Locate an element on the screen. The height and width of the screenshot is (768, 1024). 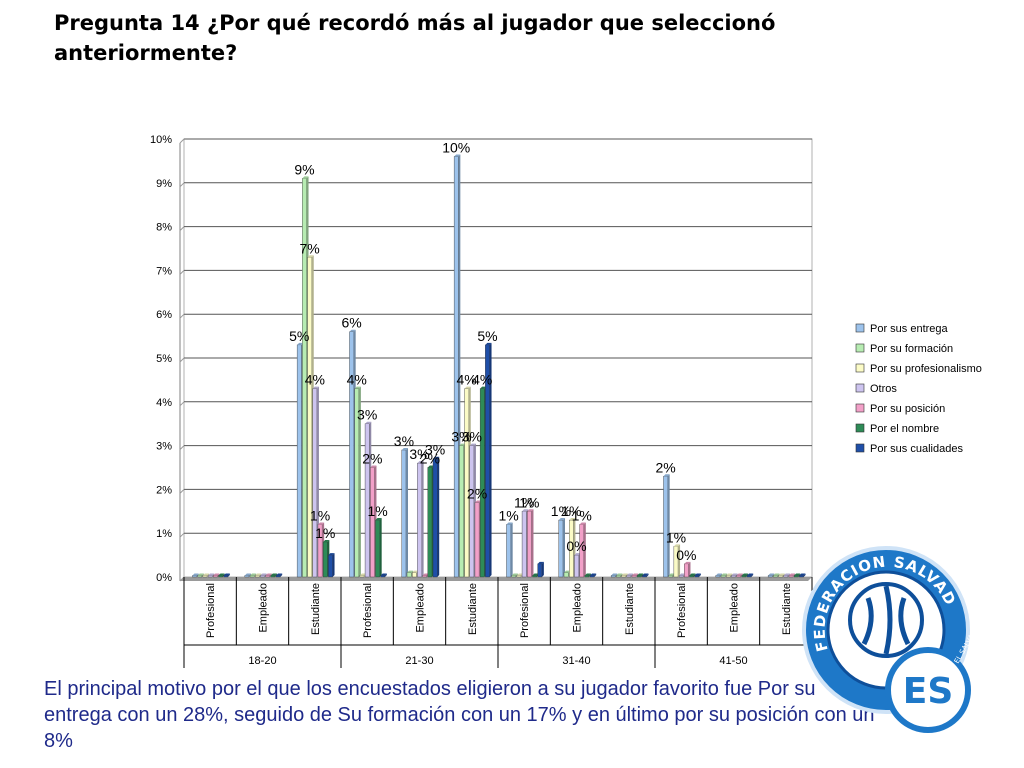
legend-label: Por el nombre is located at coordinates (904, 429).